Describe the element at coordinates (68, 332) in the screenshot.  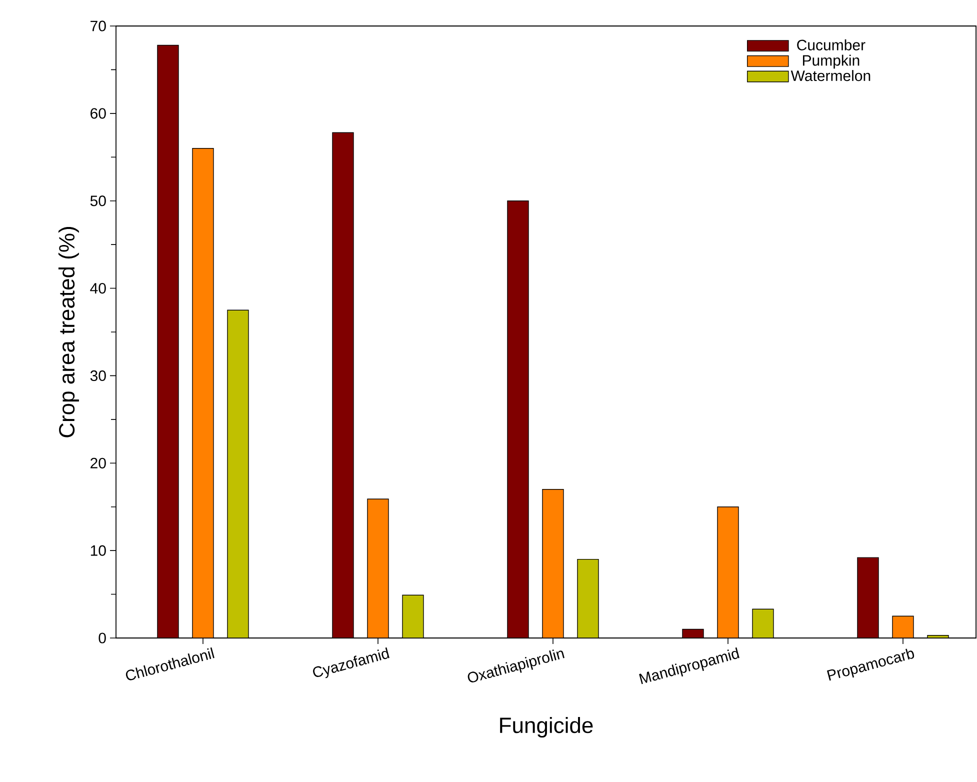
I see `y-axis-title: Crop area treated (%)` at that location.